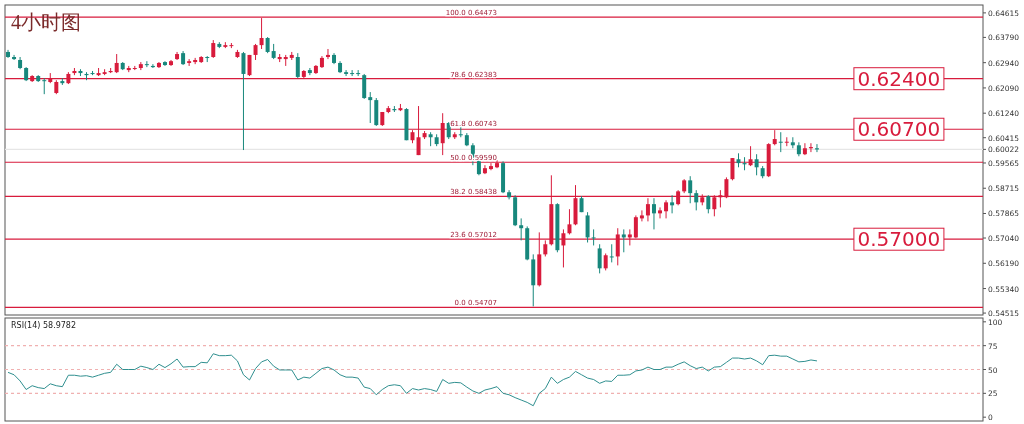  Describe the element at coordinates (412, 380) in the screenshot. I see `line-series` at that location.